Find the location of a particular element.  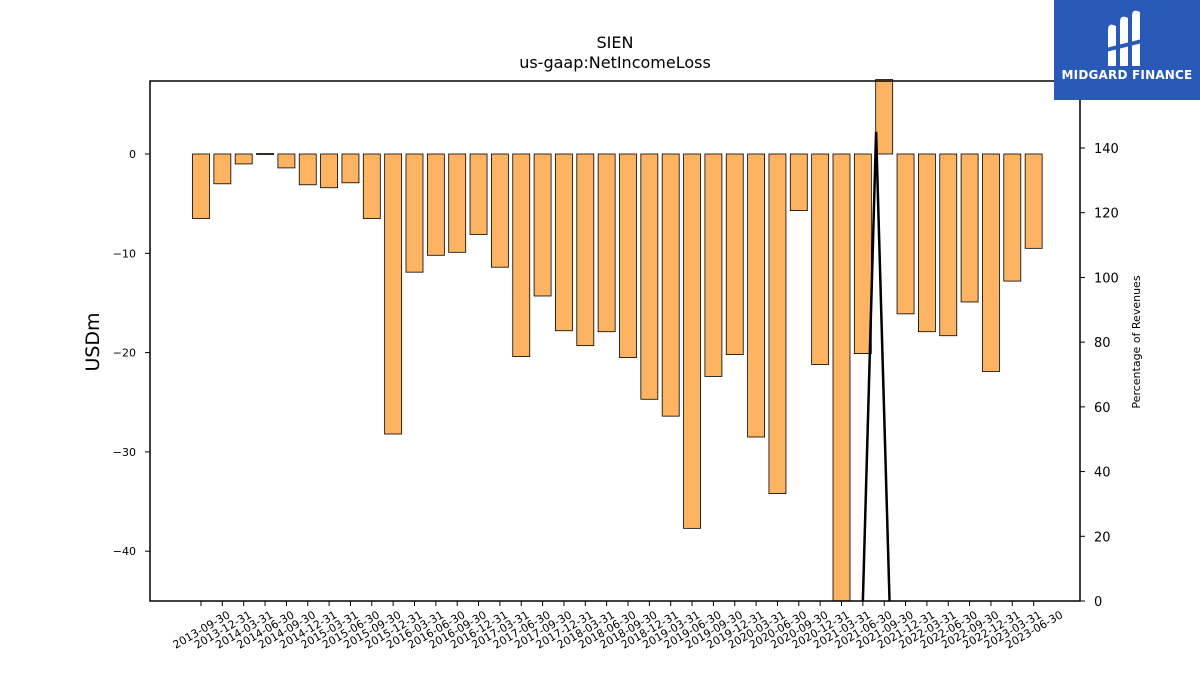

y-tick-label: −20 is located at coordinates (124, 353).